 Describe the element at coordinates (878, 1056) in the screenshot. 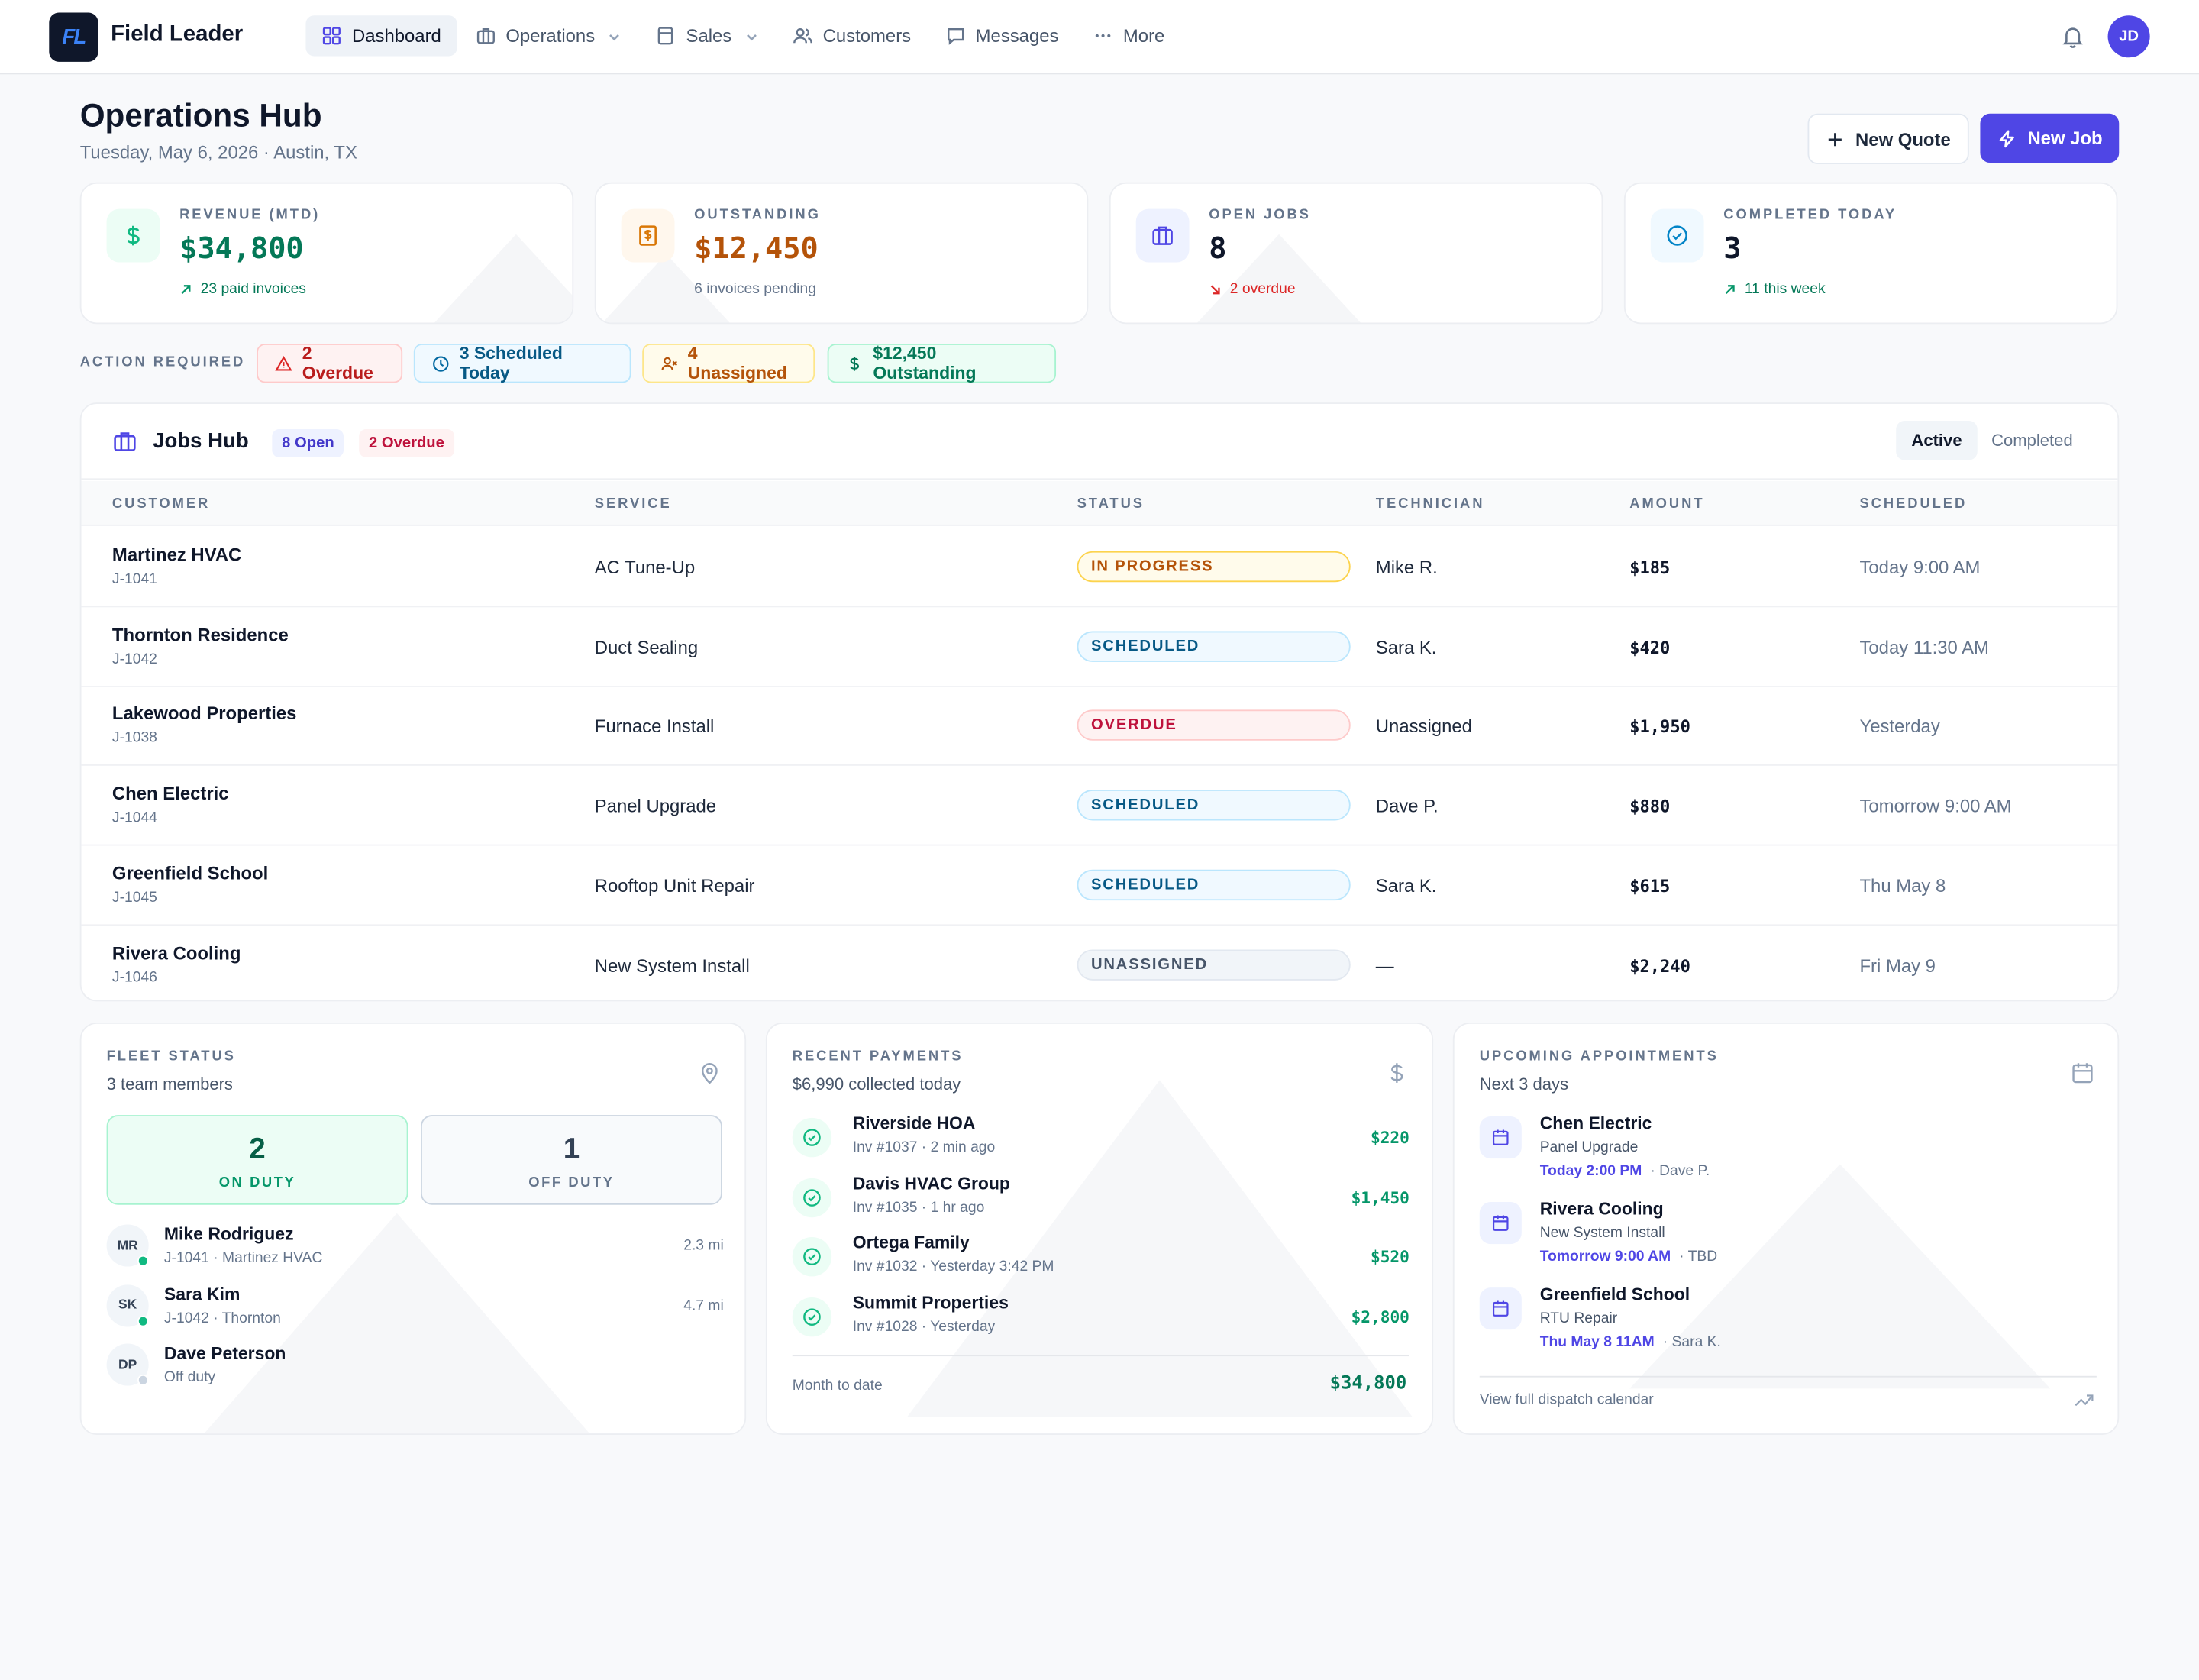

I see `card-title: RECENT PAYMENTS` at that location.